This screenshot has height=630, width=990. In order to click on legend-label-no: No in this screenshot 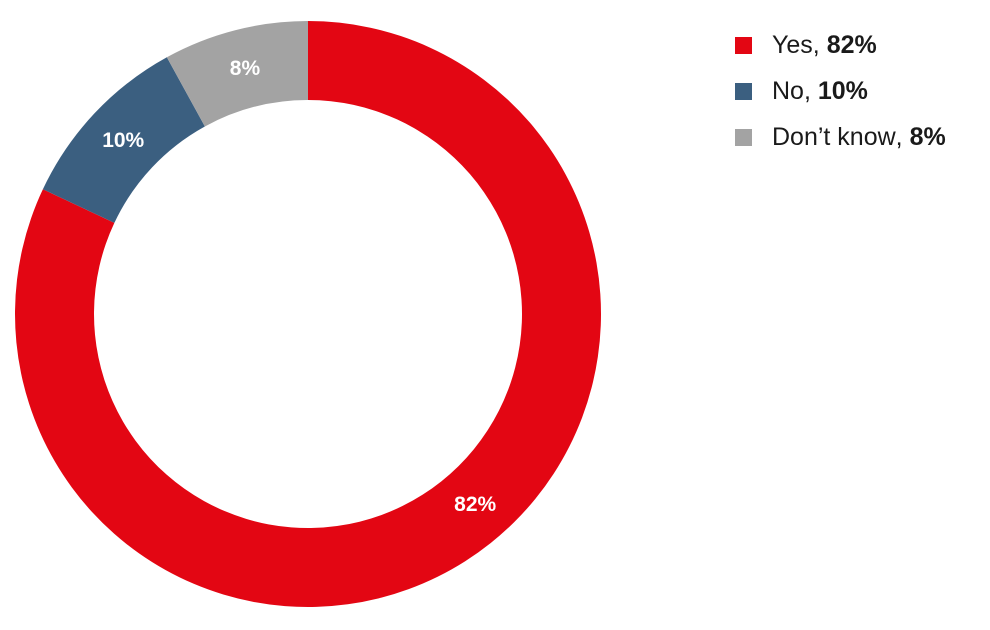, I will do `click(788, 90)`.